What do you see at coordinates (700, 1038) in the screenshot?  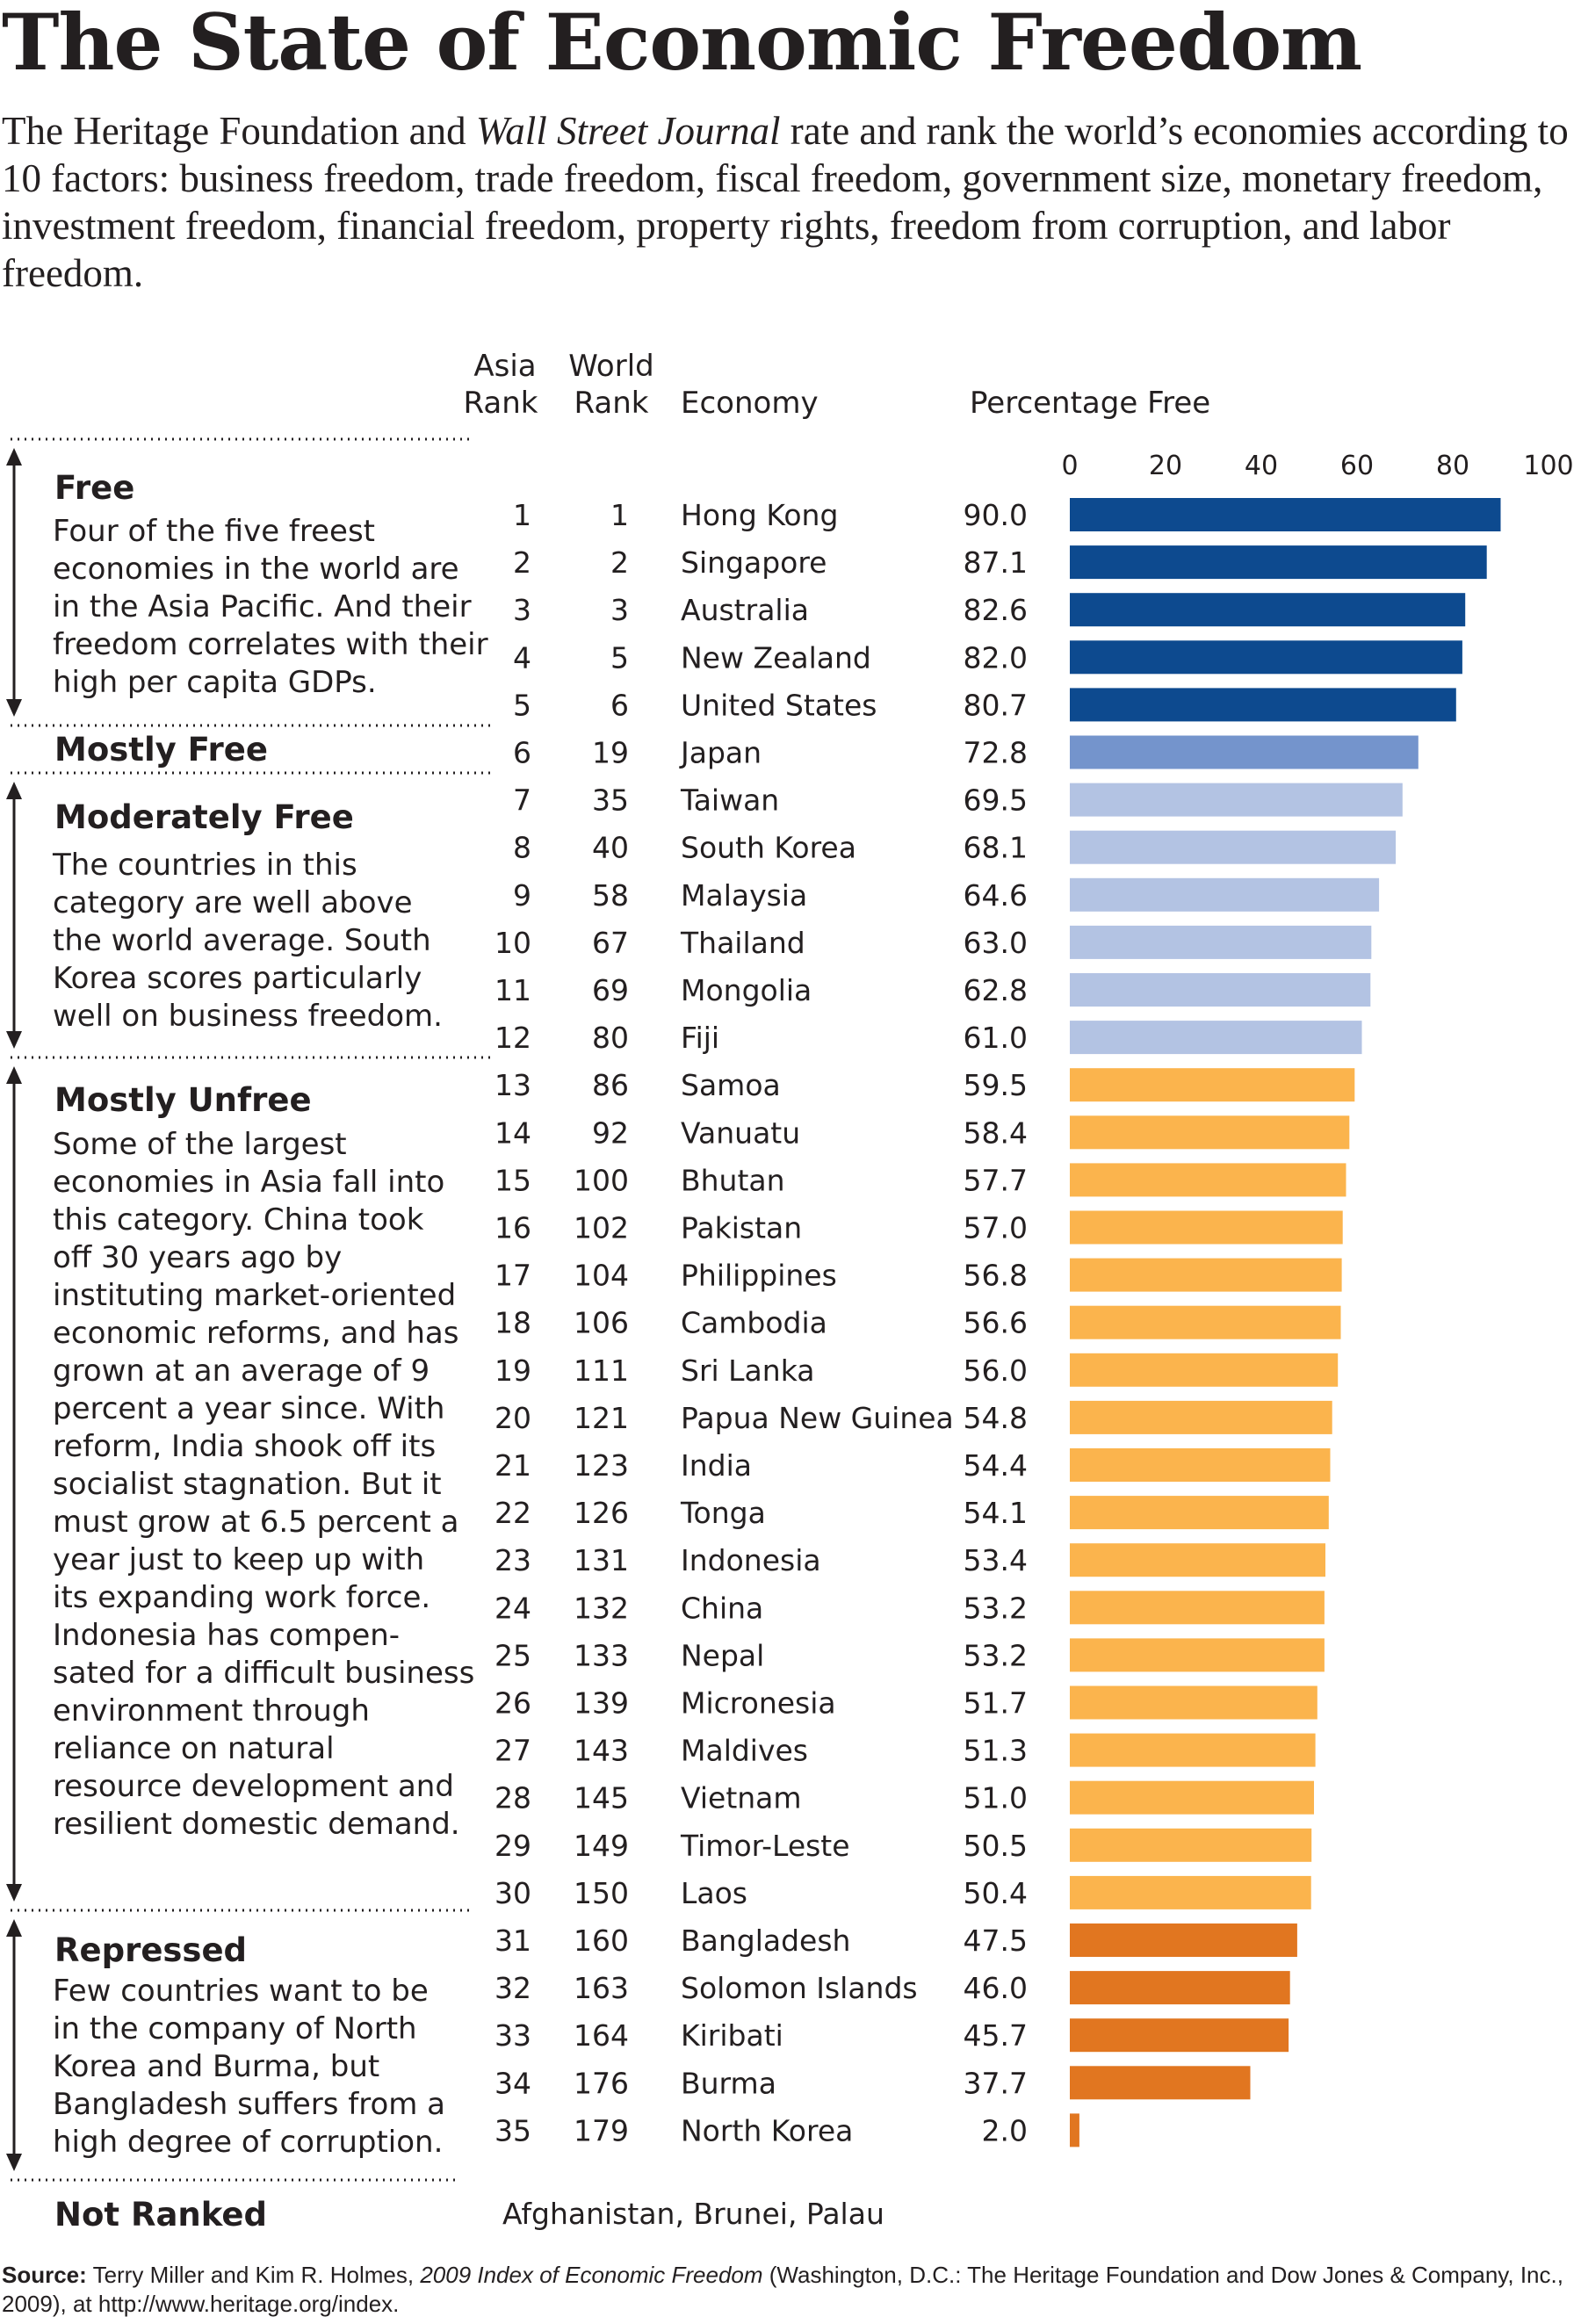 I see `economy-label: Fiji` at bounding box center [700, 1038].